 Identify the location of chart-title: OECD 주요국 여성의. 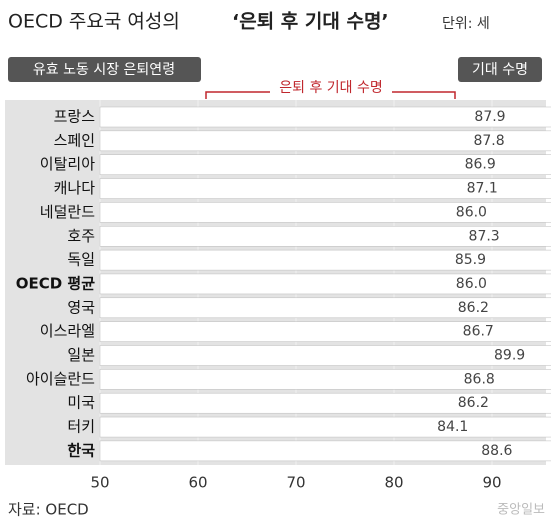
(94, 22).